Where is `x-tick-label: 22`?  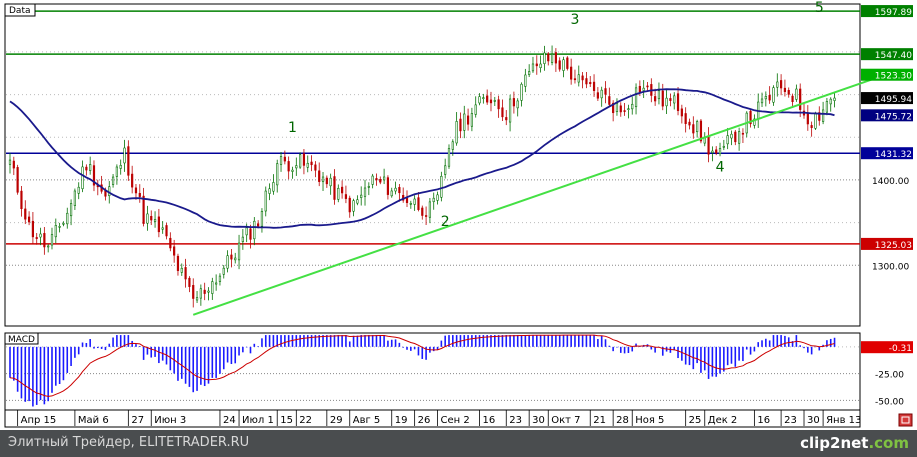 x-tick-label: 22 is located at coordinates (305, 420).